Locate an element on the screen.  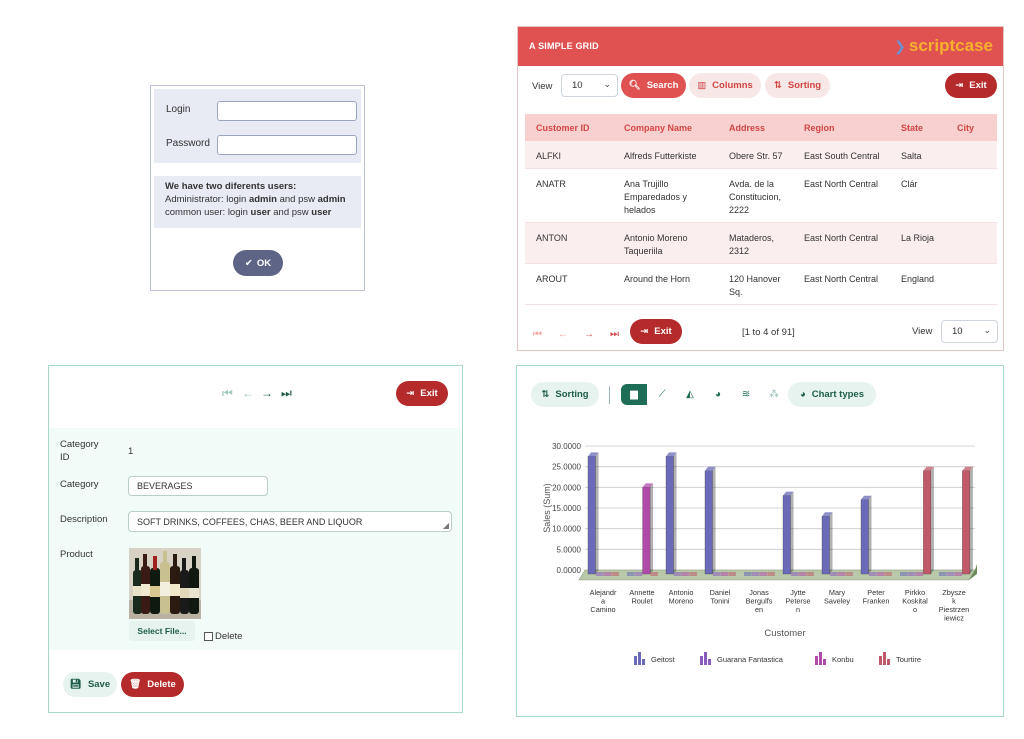
chart-sorting-button: ⇅ Sorting is located at coordinates (565, 394).